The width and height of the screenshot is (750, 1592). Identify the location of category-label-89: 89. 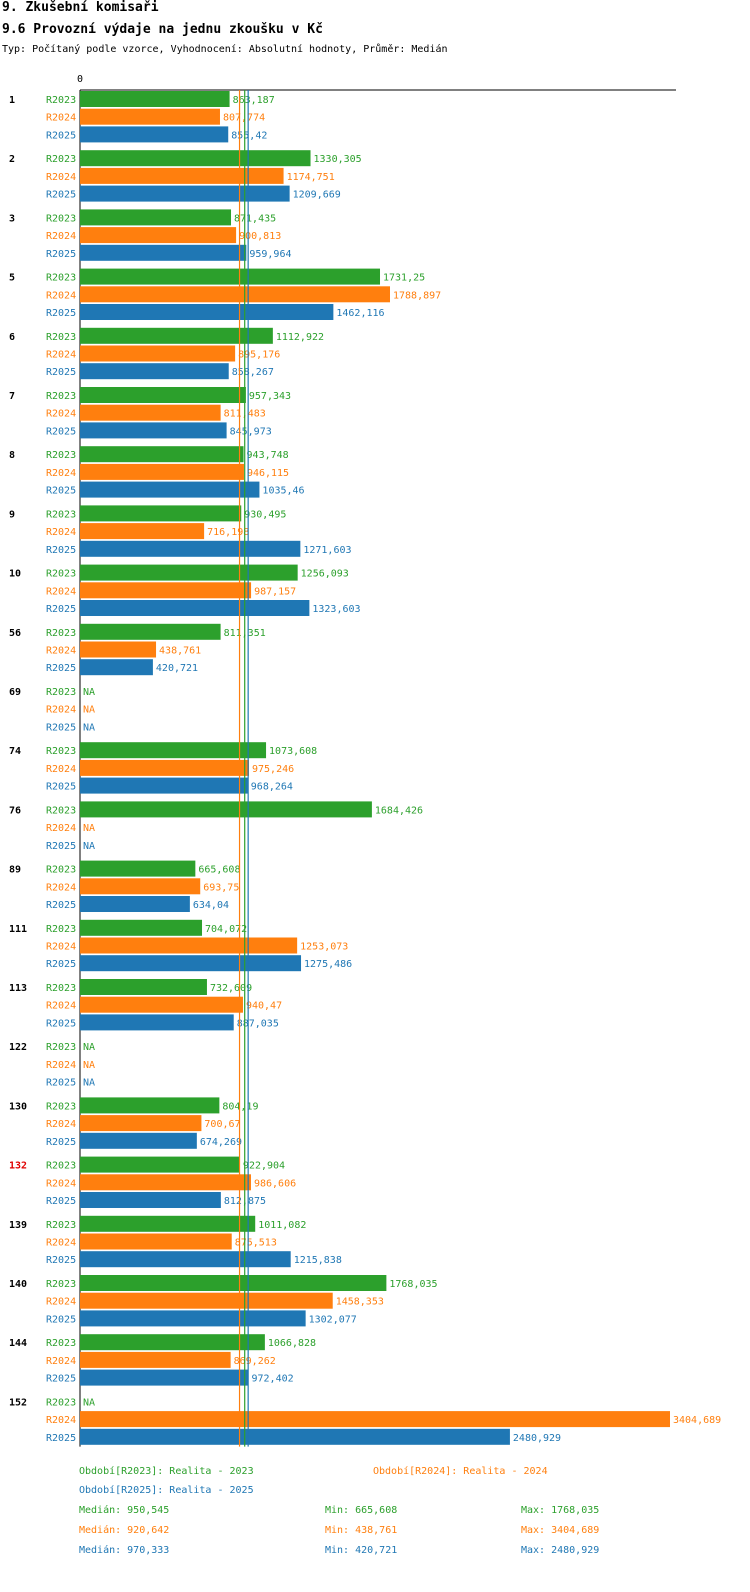
(15, 870).